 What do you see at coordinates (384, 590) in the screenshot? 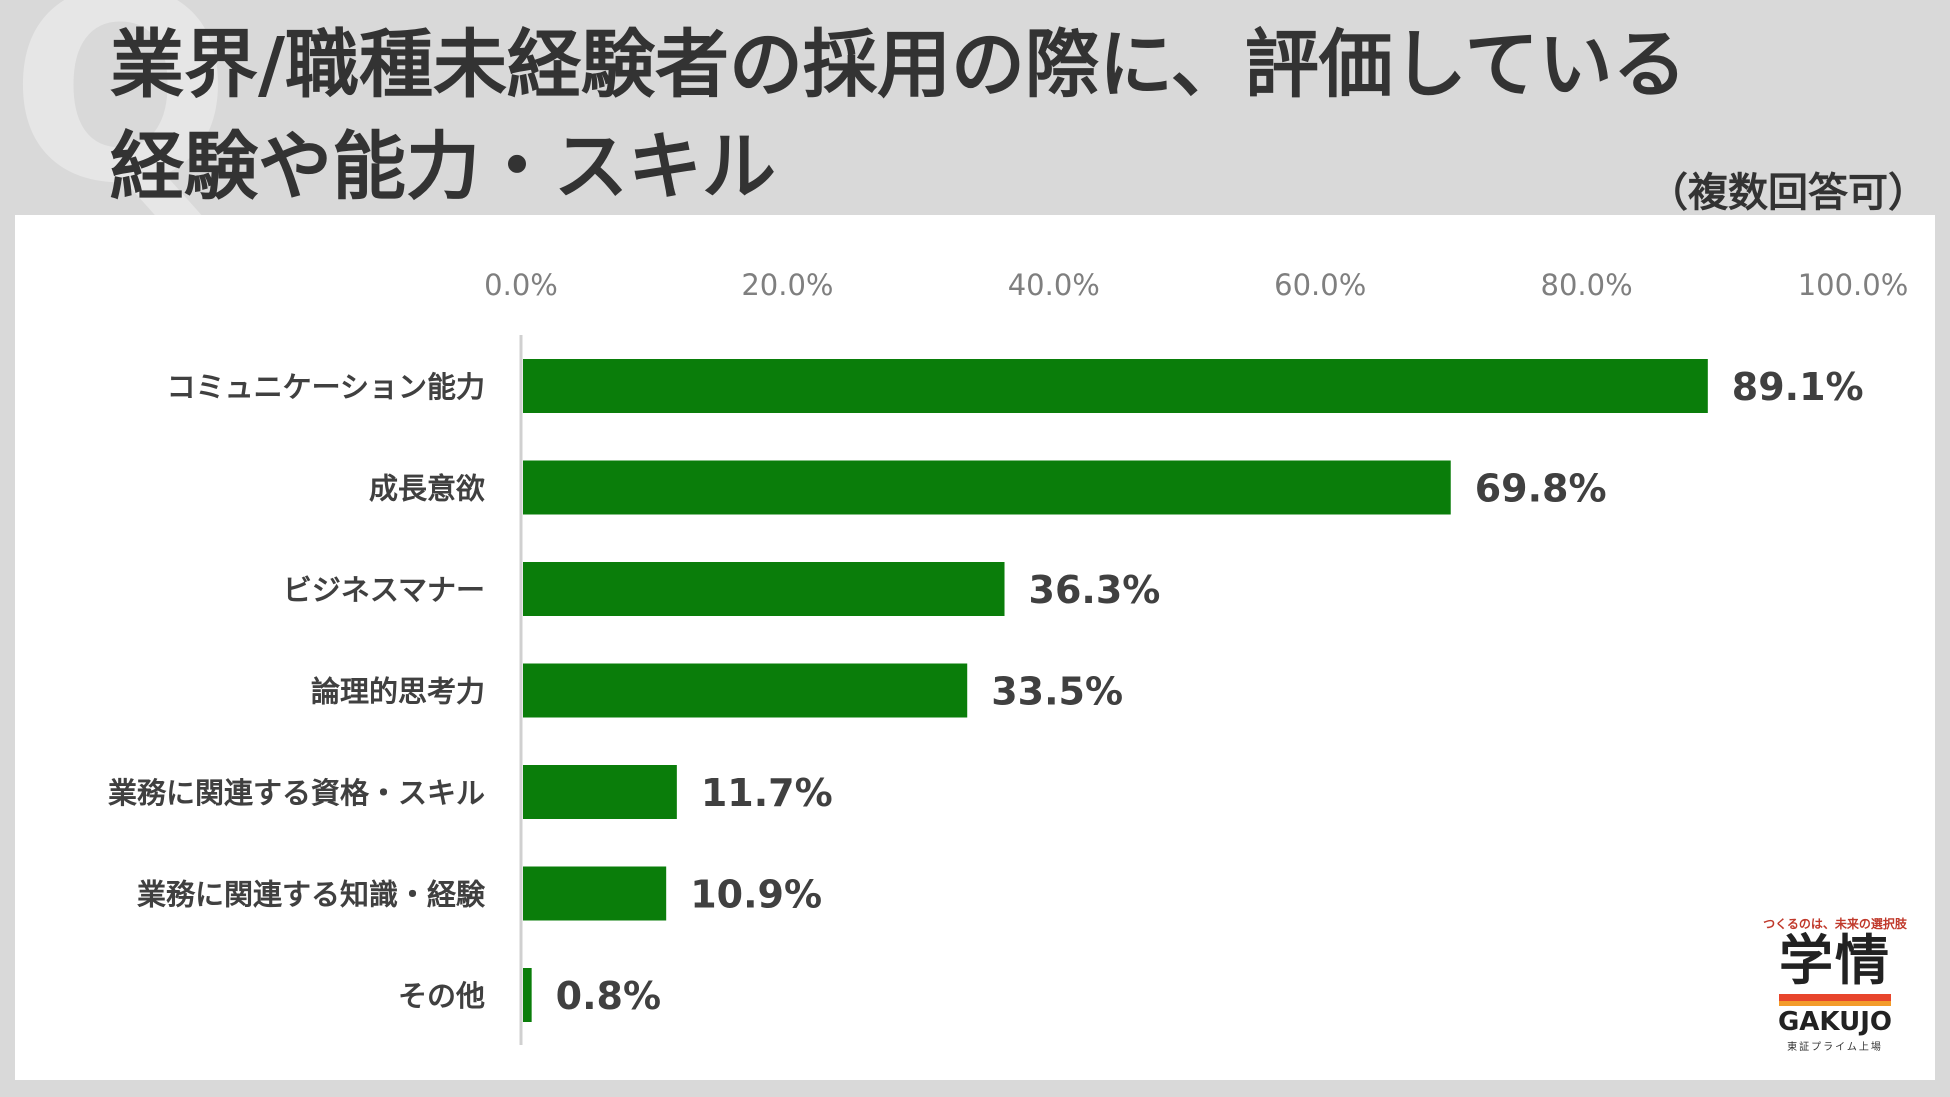
I see `category-label: ビジネスマナー` at bounding box center [384, 590].